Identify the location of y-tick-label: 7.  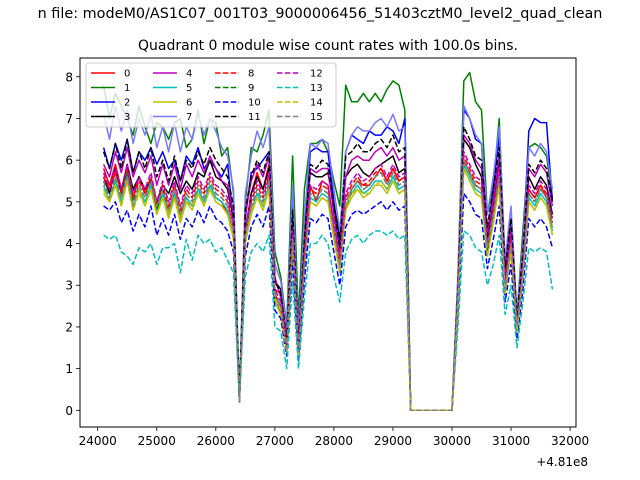
(69, 119).